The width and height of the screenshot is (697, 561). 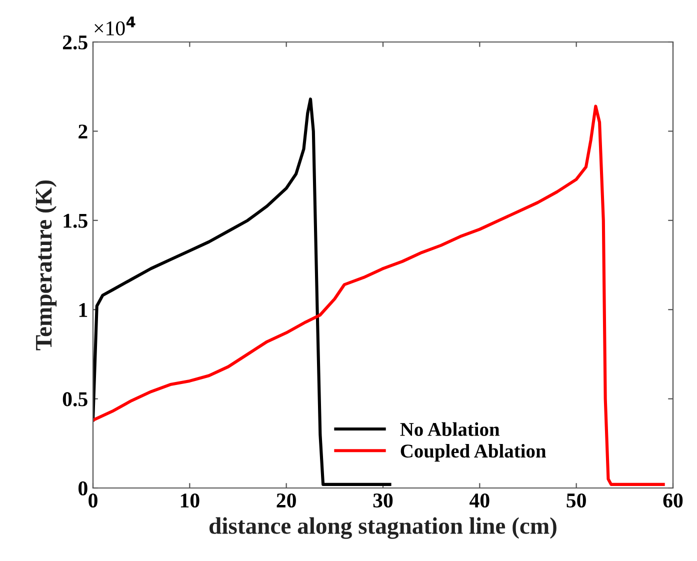 What do you see at coordinates (473, 453) in the screenshot?
I see `legend-label: Coupled Ablation` at bounding box center [473, 453].